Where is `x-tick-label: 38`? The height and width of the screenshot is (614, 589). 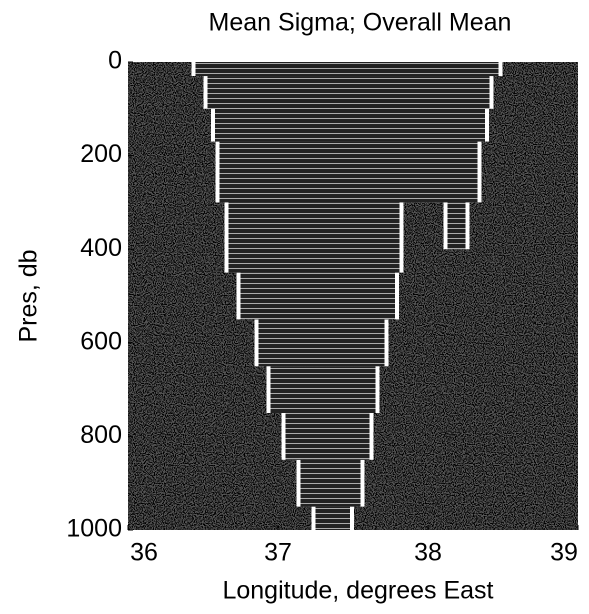
x-tick-label: 38 is located at coordinates (428, 553).